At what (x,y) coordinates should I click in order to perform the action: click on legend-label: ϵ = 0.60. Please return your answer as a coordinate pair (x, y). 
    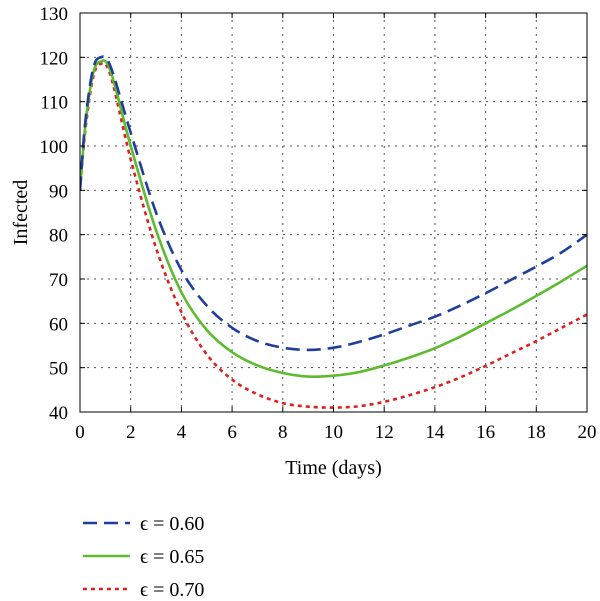
    Looking at the image, I should click on (172, 524).